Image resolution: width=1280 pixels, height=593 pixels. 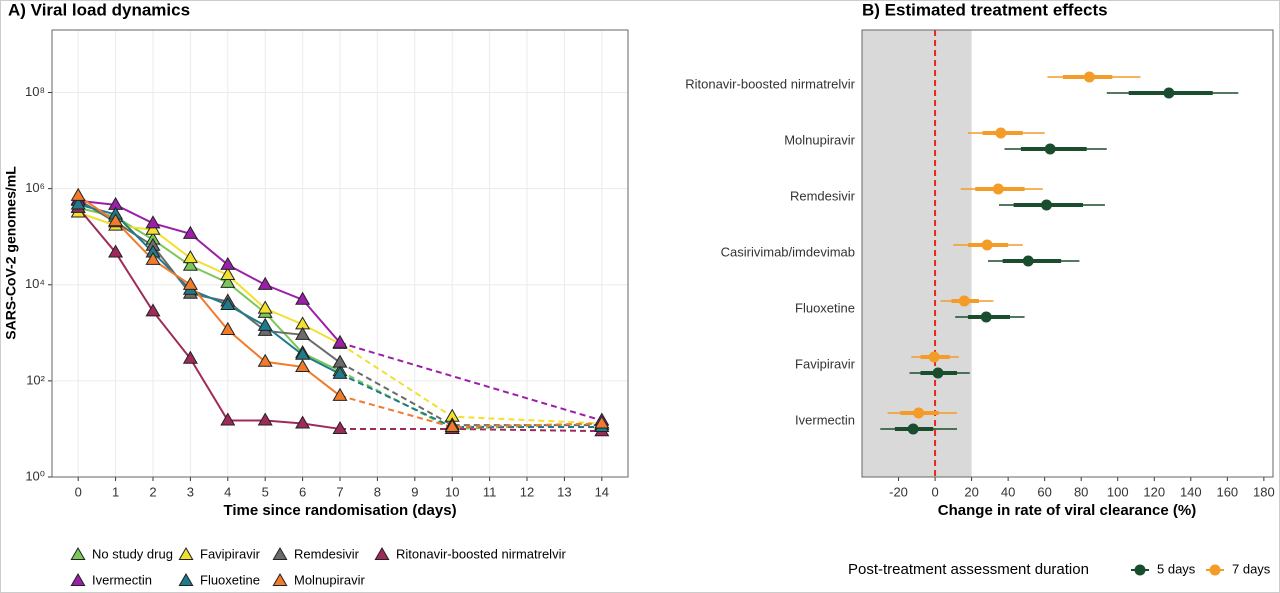 What do you see at coordinates (115, 491) in the screenshot?
I see `x-tick-label: 1` at bounding box center [115, 491].